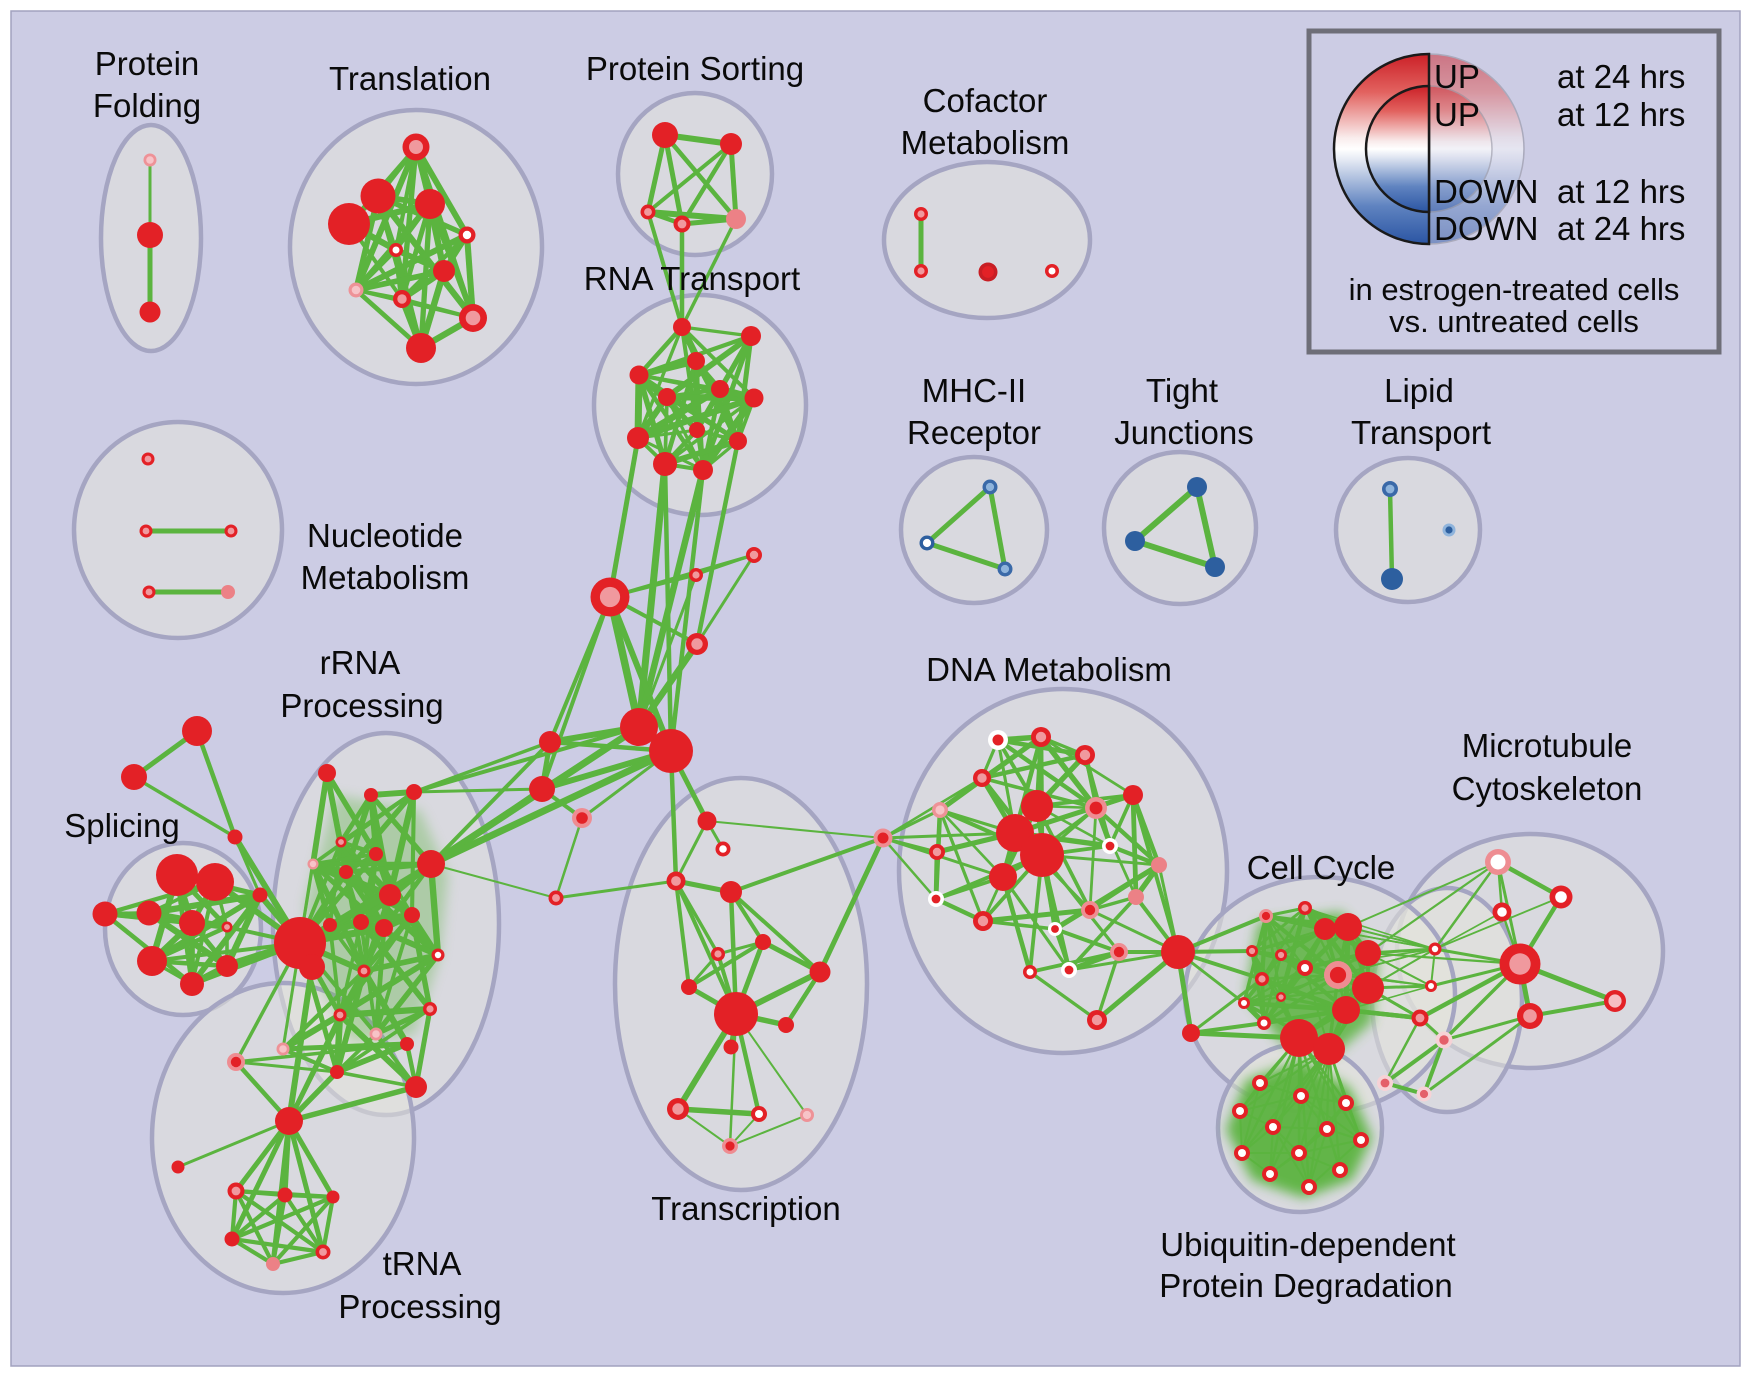 This screenshot has width=1750, height=1376. I want to click on svg-text: Lipid, so click(1419, 390).